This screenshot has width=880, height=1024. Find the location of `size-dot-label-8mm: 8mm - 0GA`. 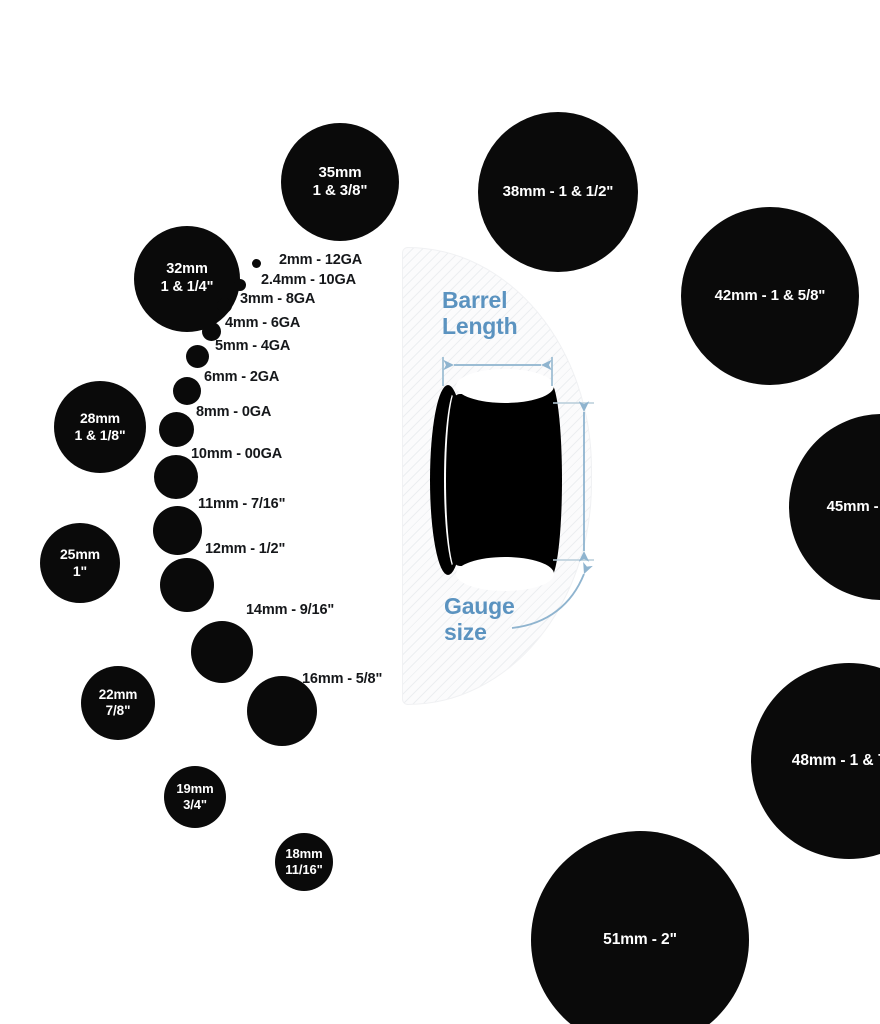

size-dot-label-8mm: 8mm - 0GA is located at coordinates (234, 412).